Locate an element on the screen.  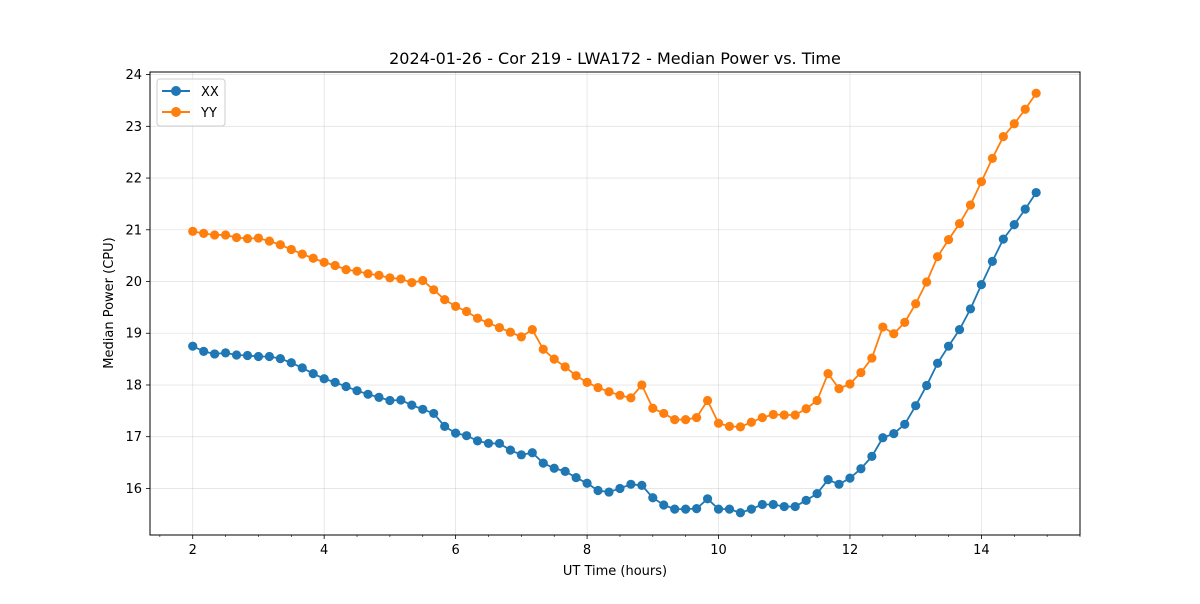
y-tick-label: 18 is located at coordinates (133, 385).